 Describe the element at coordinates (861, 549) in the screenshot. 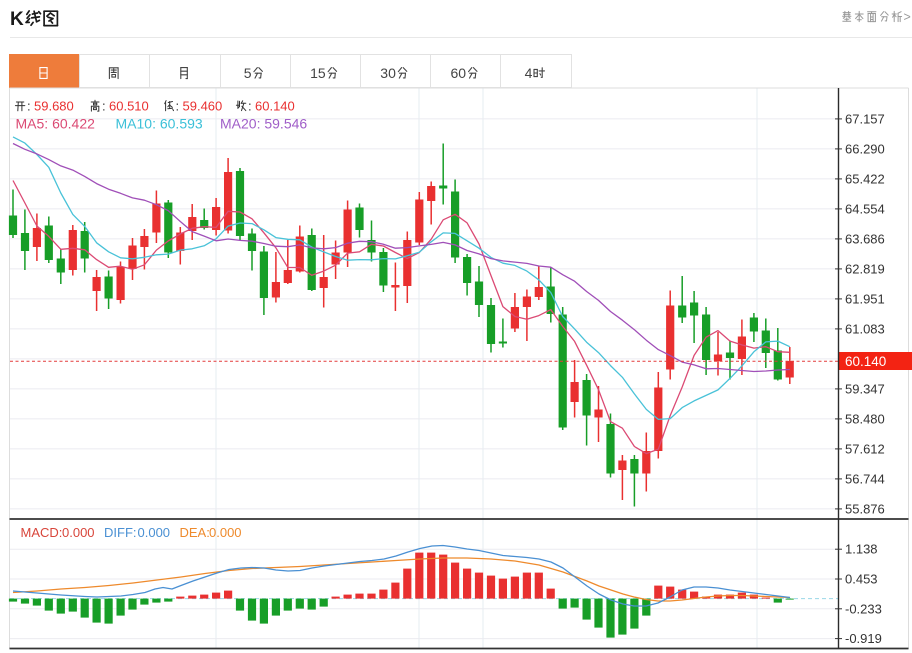

I see `svg-text: 1.138` at that location.